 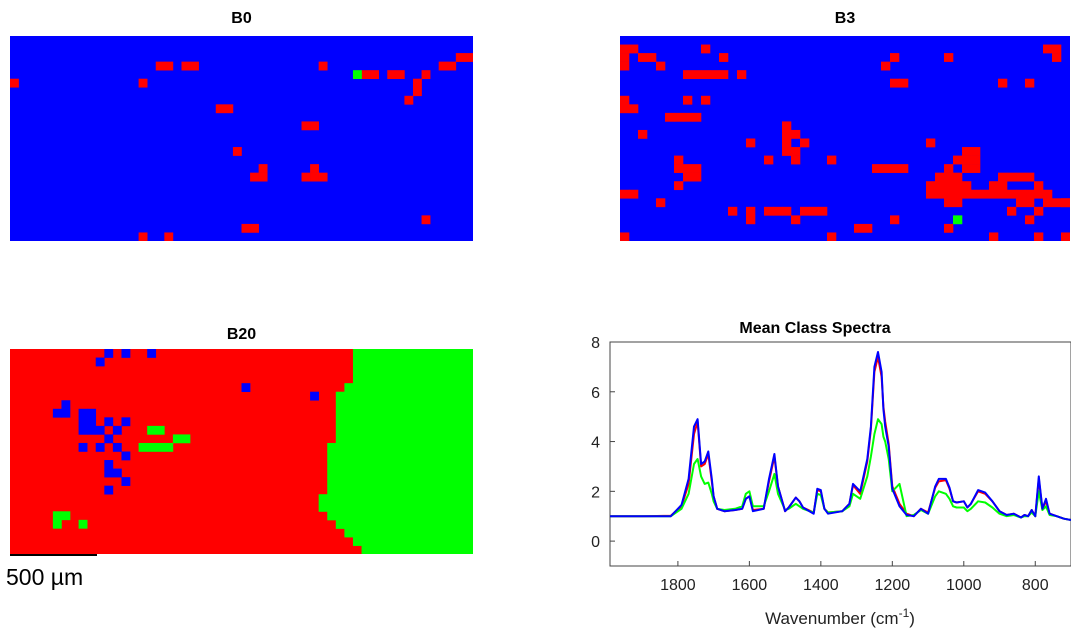 What do you see at coordinates (241, 18) in the screenshot?
I see `map-title-b0: B0` at bounding box center [241, 18].